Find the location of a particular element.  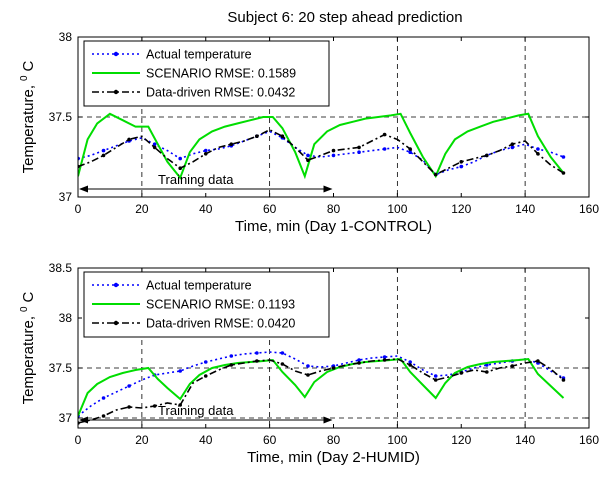

x-axis-label: Time, min (Day 2-HUMID) is located at coordinates (333, 457).